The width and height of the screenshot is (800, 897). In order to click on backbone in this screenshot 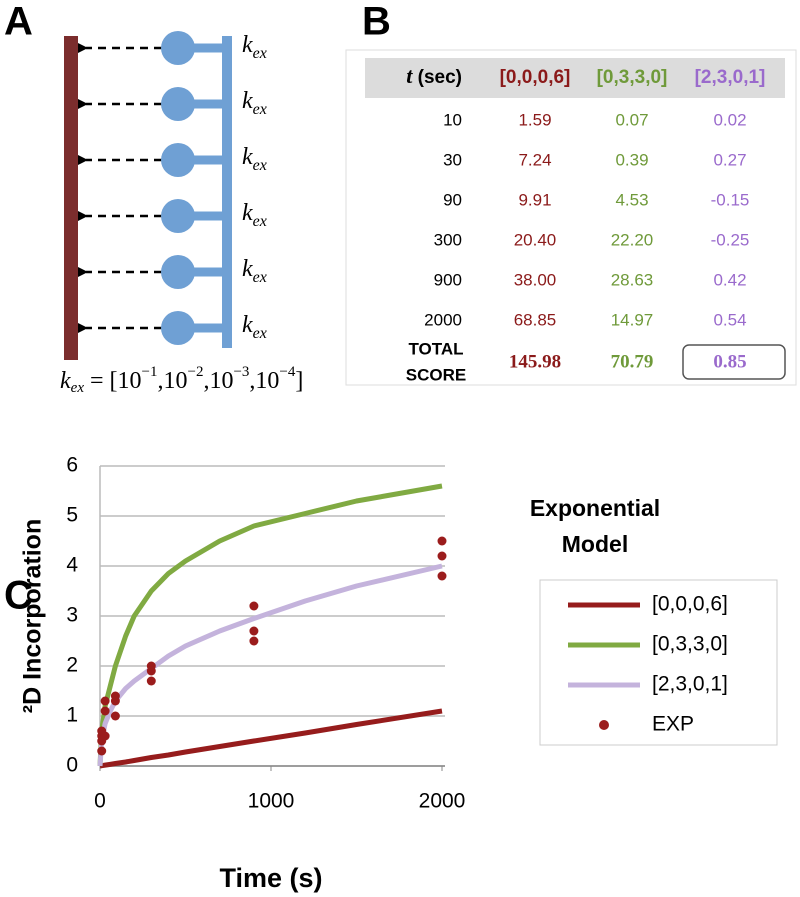, I will do `click(227, 192)`.